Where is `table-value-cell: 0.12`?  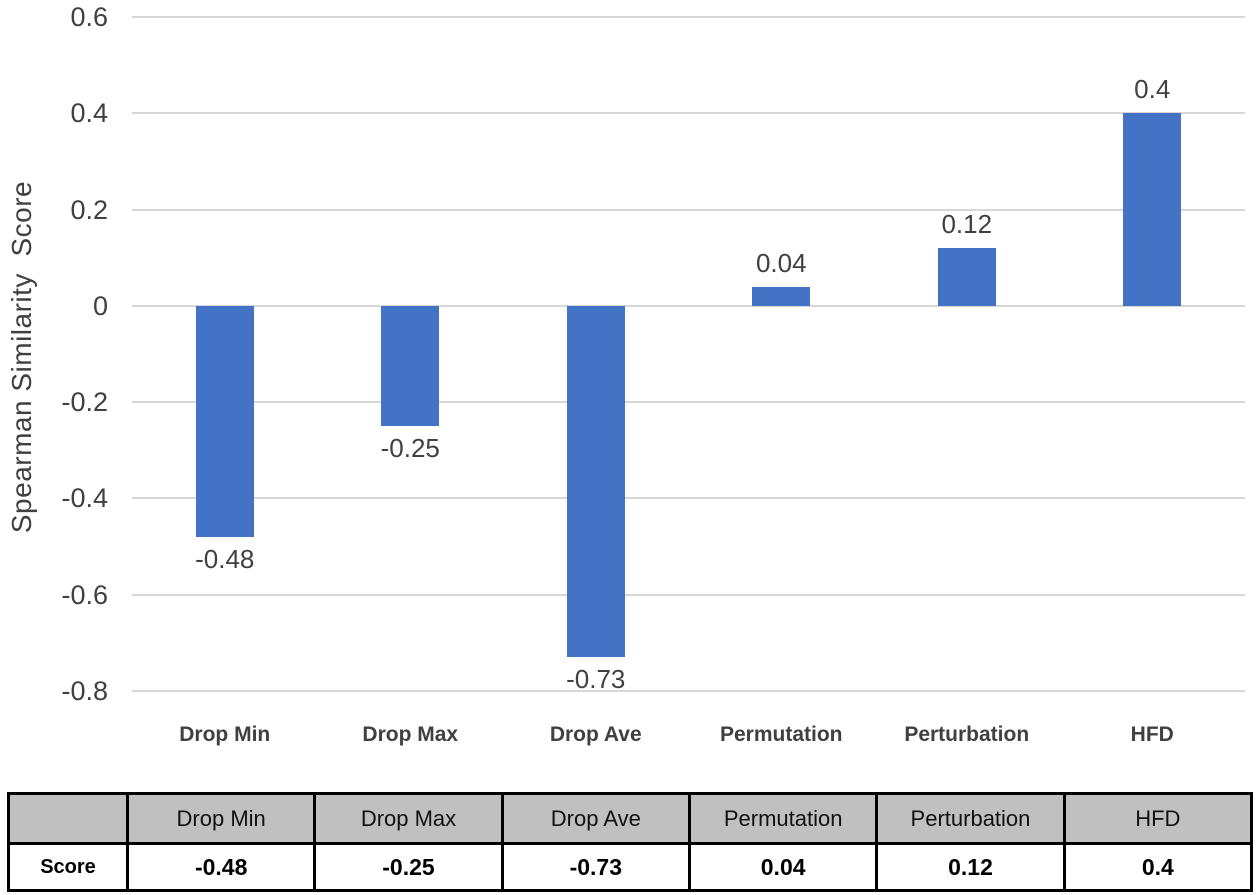 table-value-cell: 0.12 is located at coordinates (970, 867).